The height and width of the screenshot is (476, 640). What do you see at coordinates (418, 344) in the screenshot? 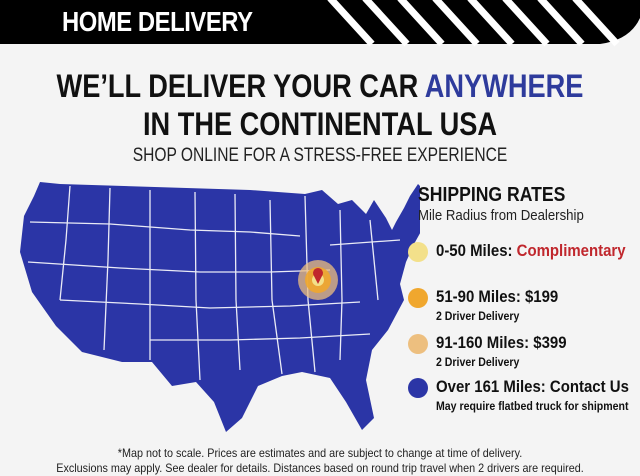
I see `peach-dot-icon` at bounding box center [418, 344].